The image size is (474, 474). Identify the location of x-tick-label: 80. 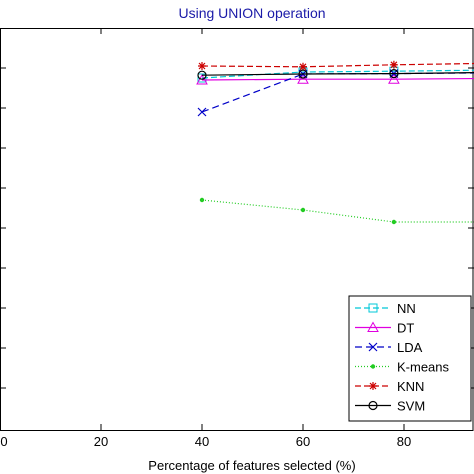
(404, 441).